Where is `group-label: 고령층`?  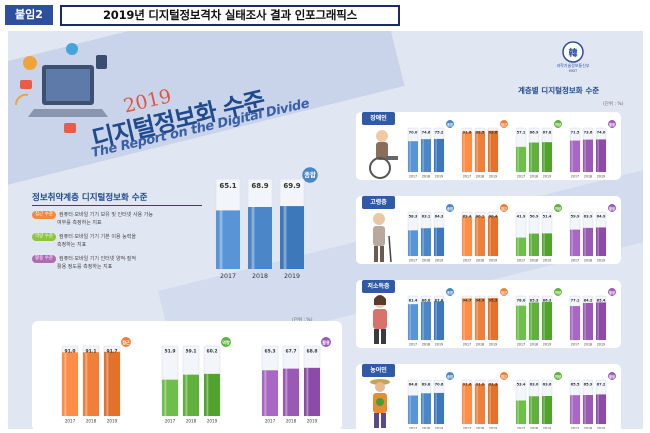
group-label: 고령층 is located at coordinates (378, 202).